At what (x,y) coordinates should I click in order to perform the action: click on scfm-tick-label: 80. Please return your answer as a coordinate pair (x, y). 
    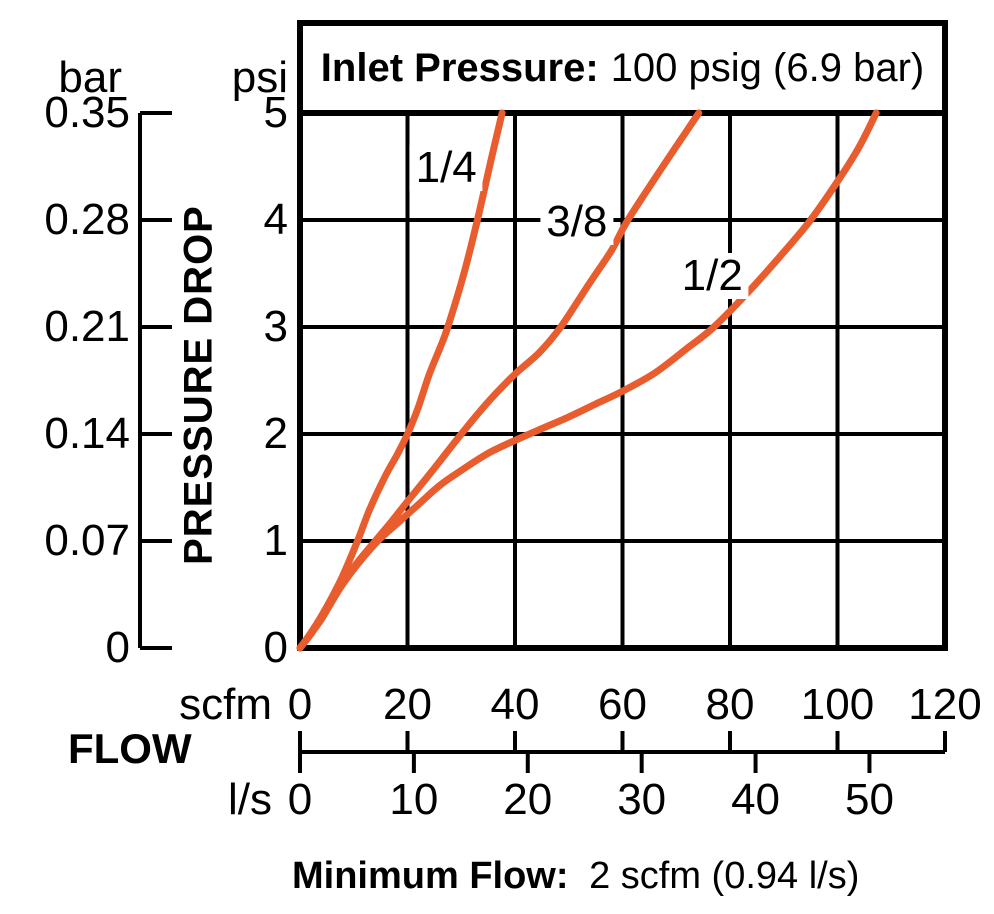
    Looking at the image, I should click on (730, 704).